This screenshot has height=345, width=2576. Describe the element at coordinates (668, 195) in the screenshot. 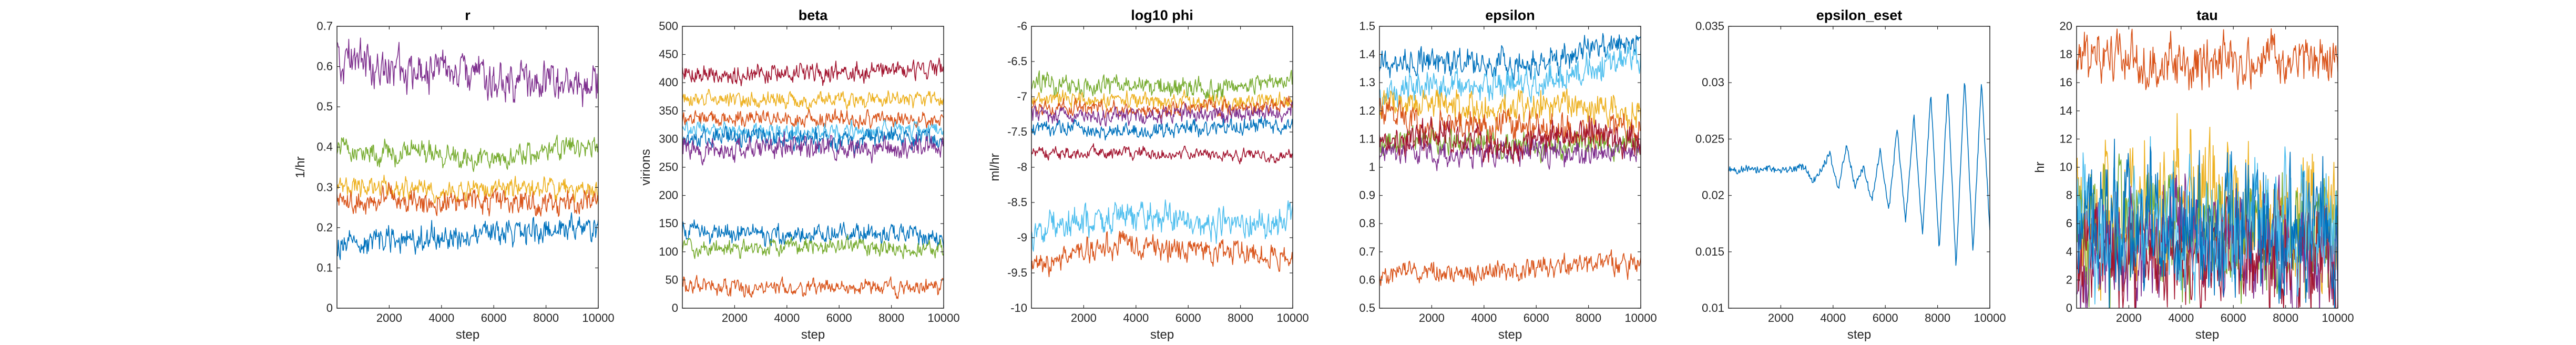

I see `y-tick-label-1-4: 200` at that location.